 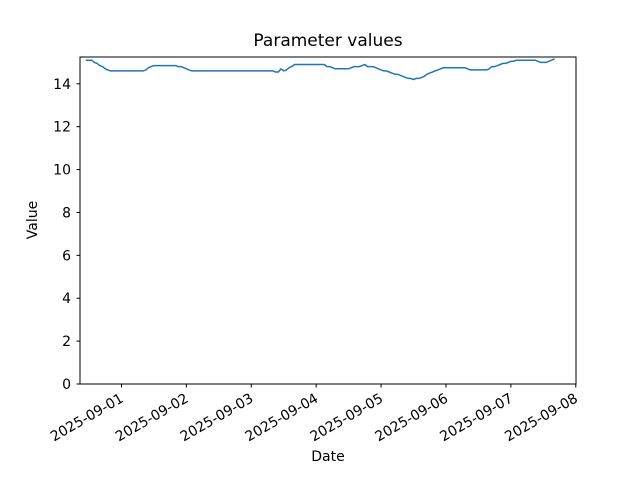 What do you see at coordinates (541, 418) in the screenshot?
I see `x-tick-label: 2025-09-08` at bounding box center [541, 418].